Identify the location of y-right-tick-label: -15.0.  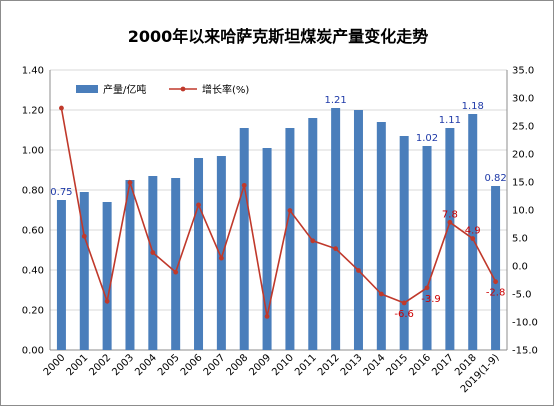
(525, 351).